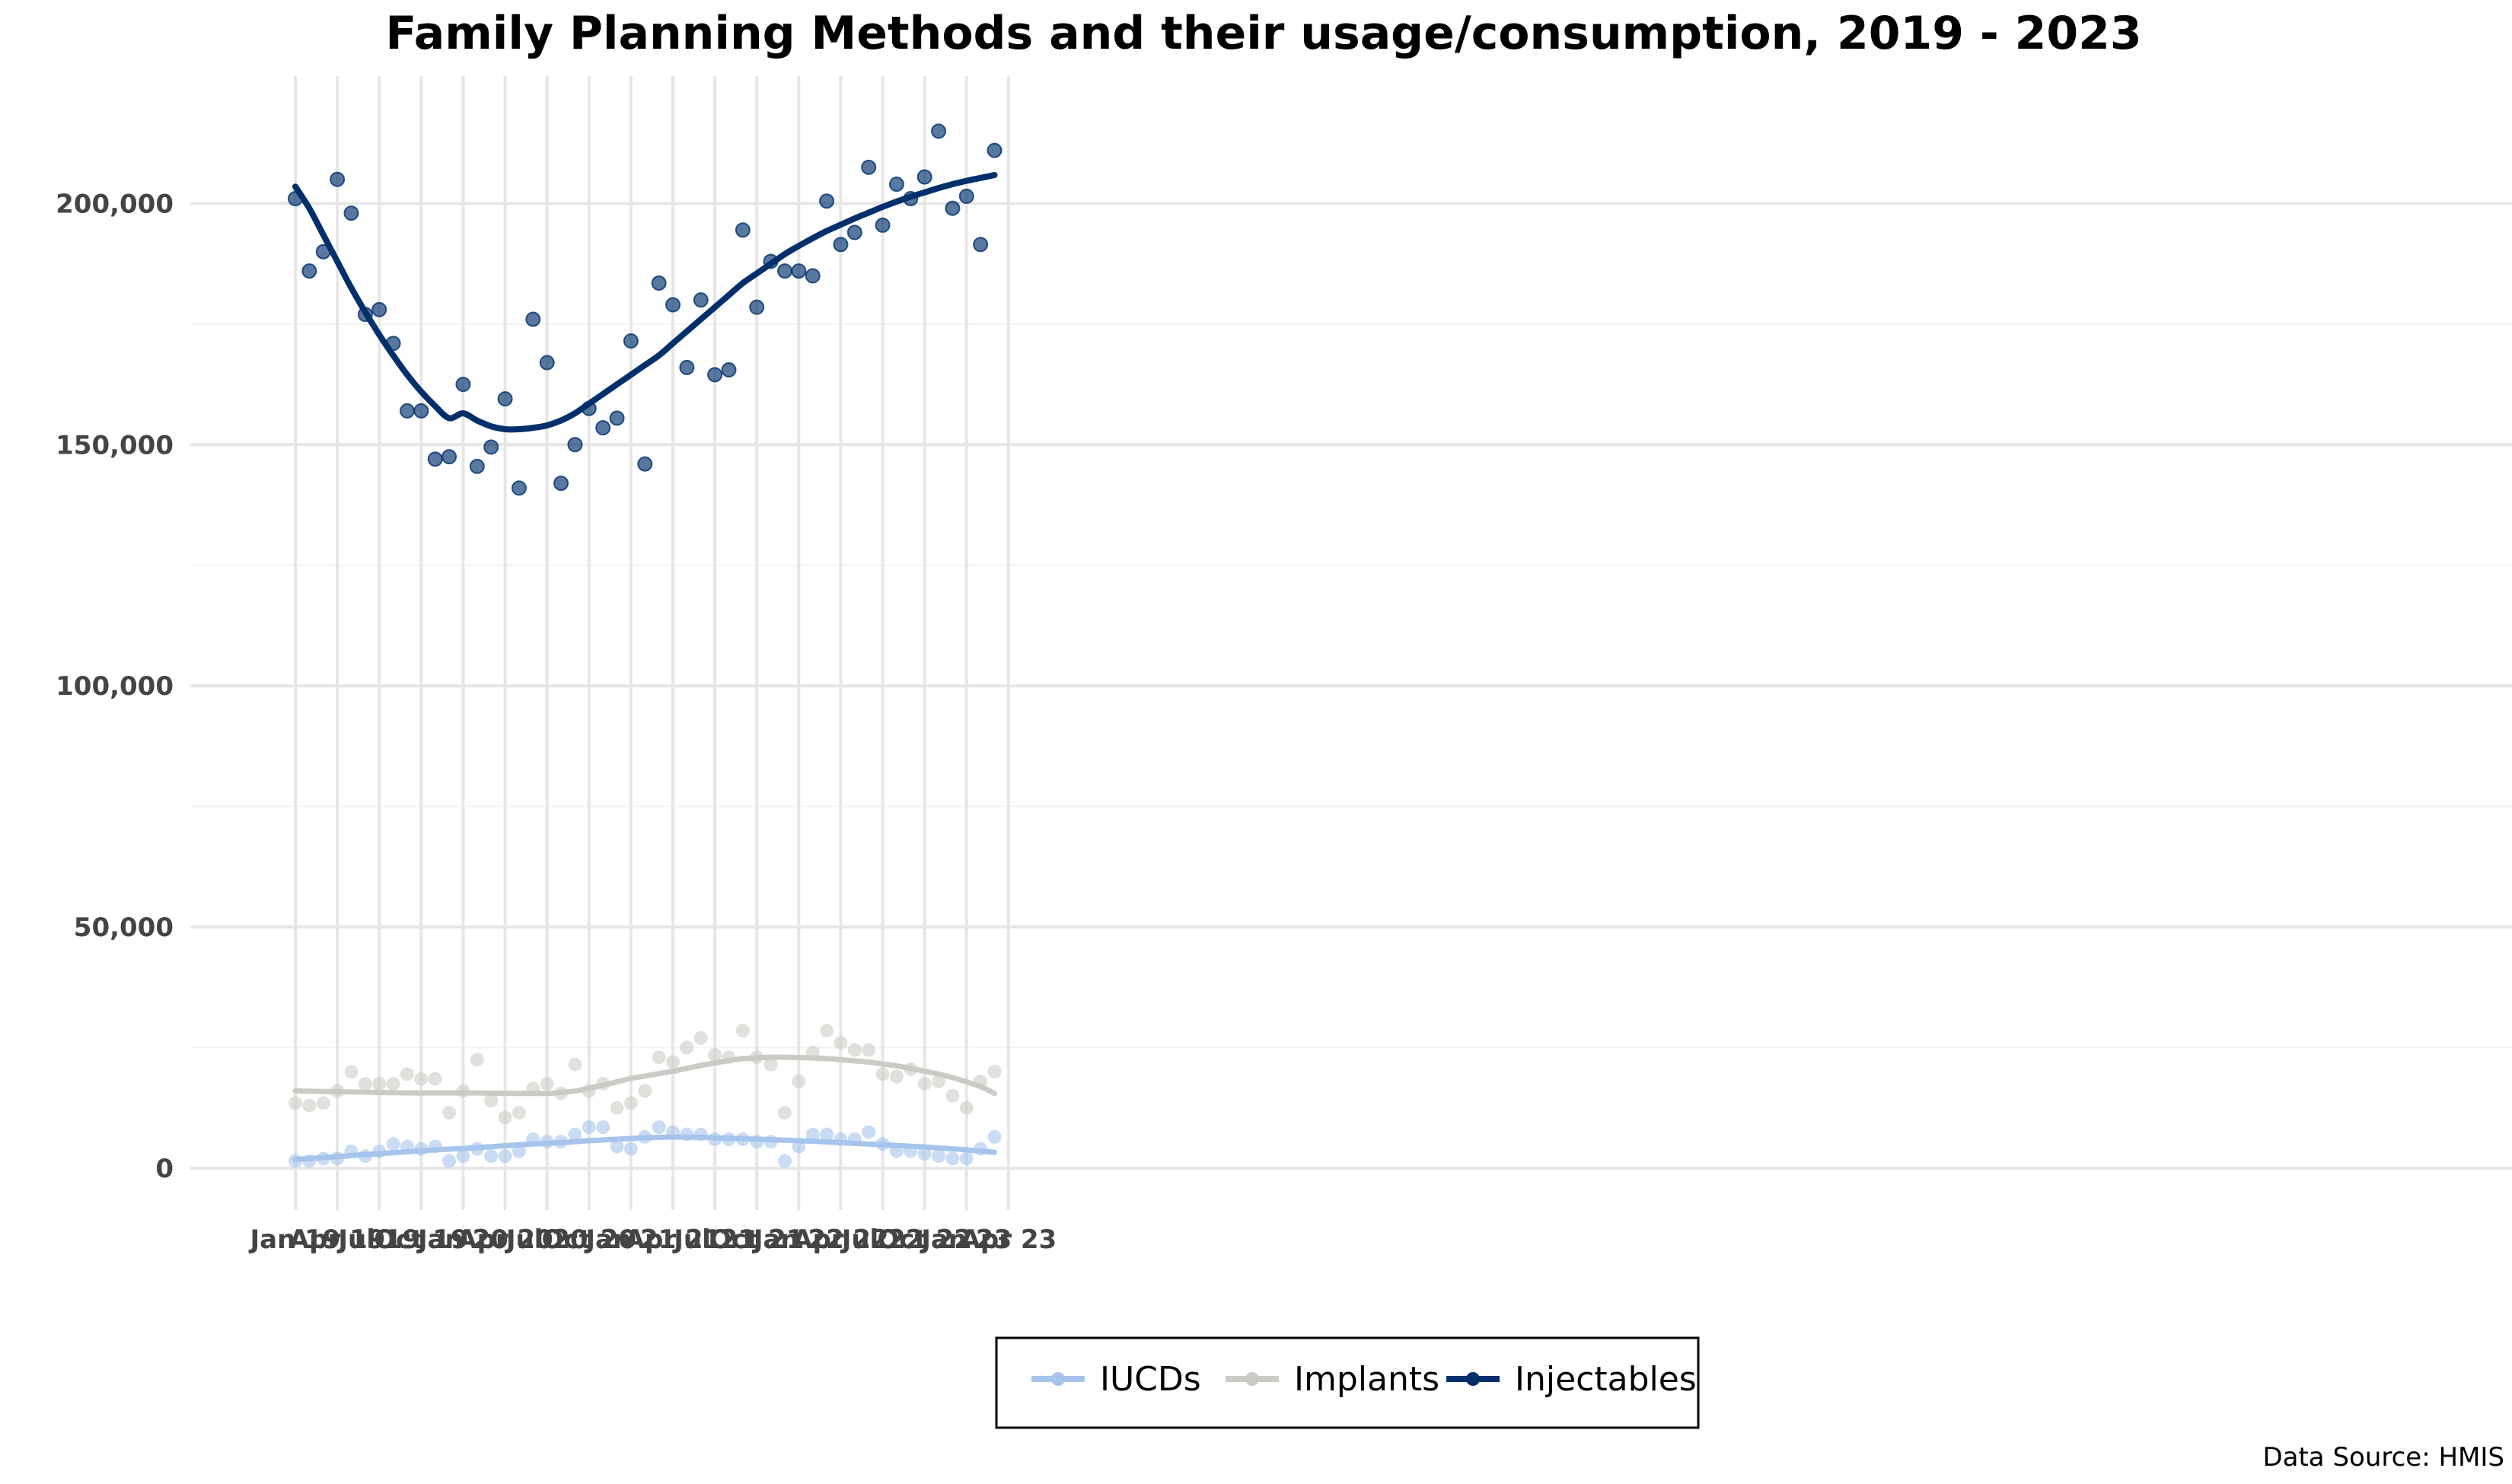 Image resolution: width=2512 pixels, height=1484 pixels. I want to click on x-tick-label: Jan 23, so click(966, 1239).